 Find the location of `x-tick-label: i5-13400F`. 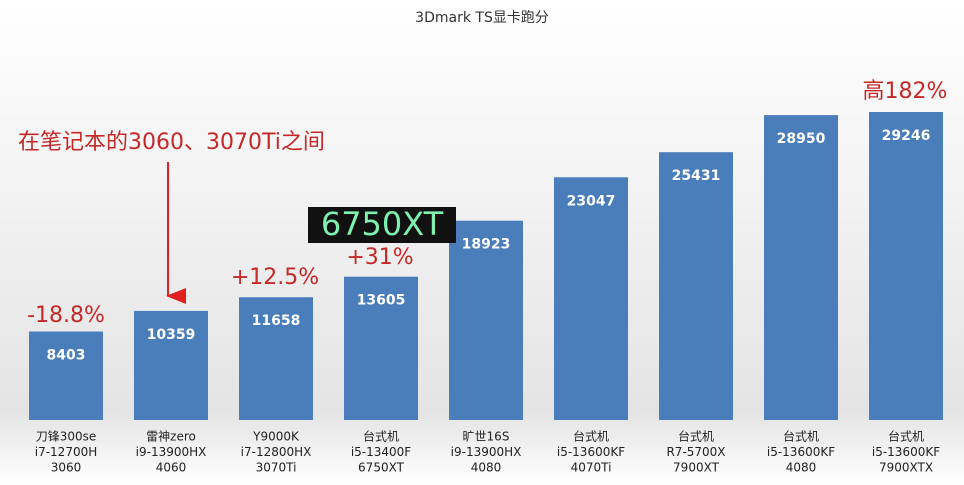

x-tick-label: i5-13400F is located at coordinates (381, 452).